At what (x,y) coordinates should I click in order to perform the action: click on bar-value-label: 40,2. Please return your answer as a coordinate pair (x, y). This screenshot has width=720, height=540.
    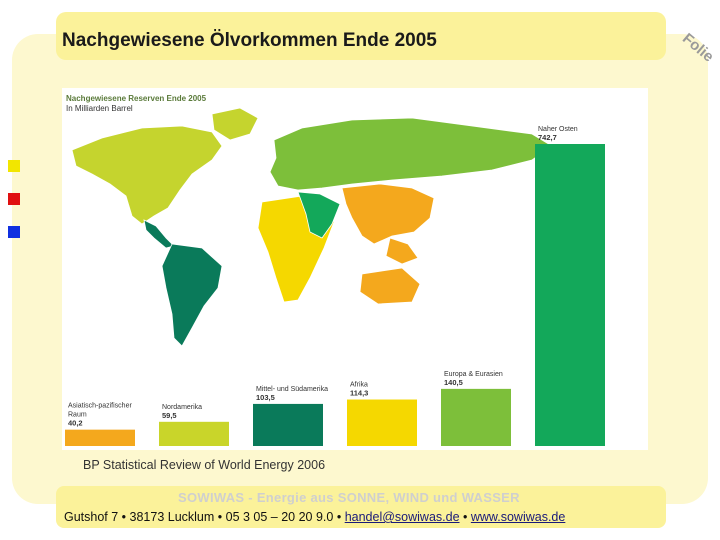
    Looking at the image, I should click on (75, 423).